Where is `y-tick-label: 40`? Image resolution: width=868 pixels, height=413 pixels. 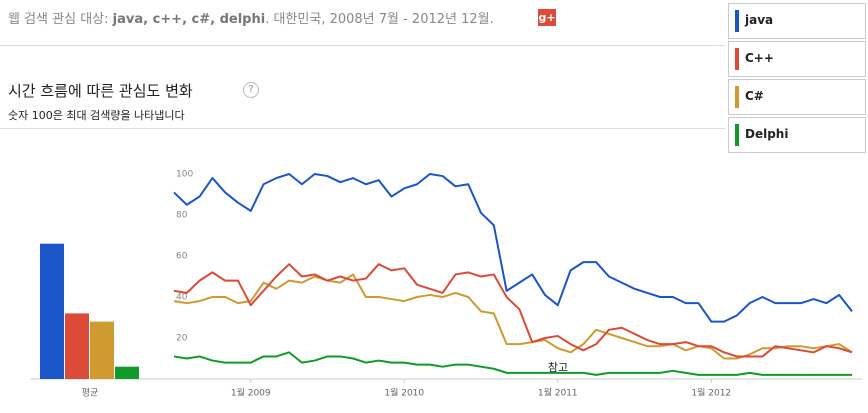
y-tick-label: 40 is located at coordinates (182, 298).